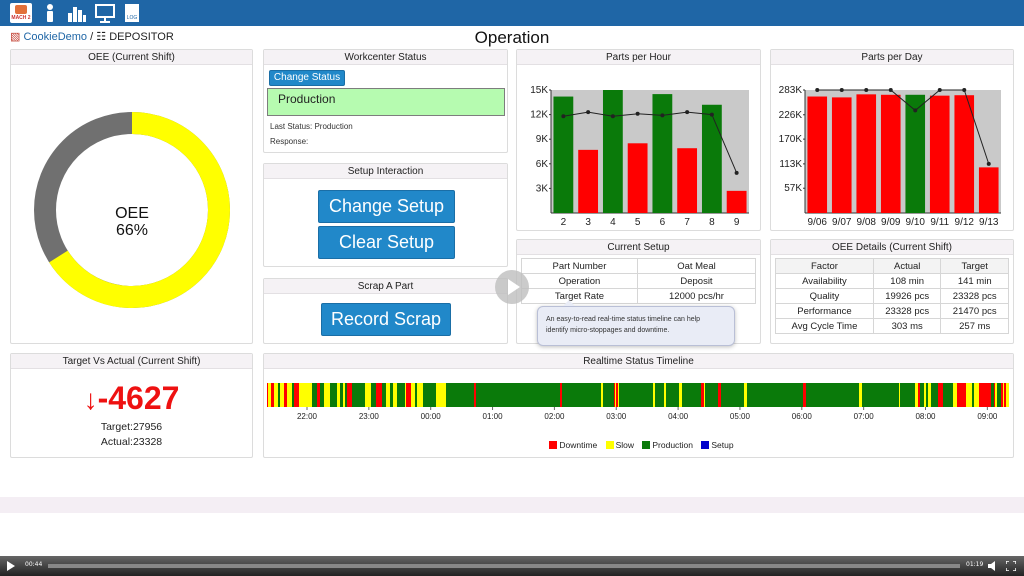  What do you see at coordinates (554, 416) in the screenshot?
I see `time-tick-label: 02:00` at bounding box center [554, 416].